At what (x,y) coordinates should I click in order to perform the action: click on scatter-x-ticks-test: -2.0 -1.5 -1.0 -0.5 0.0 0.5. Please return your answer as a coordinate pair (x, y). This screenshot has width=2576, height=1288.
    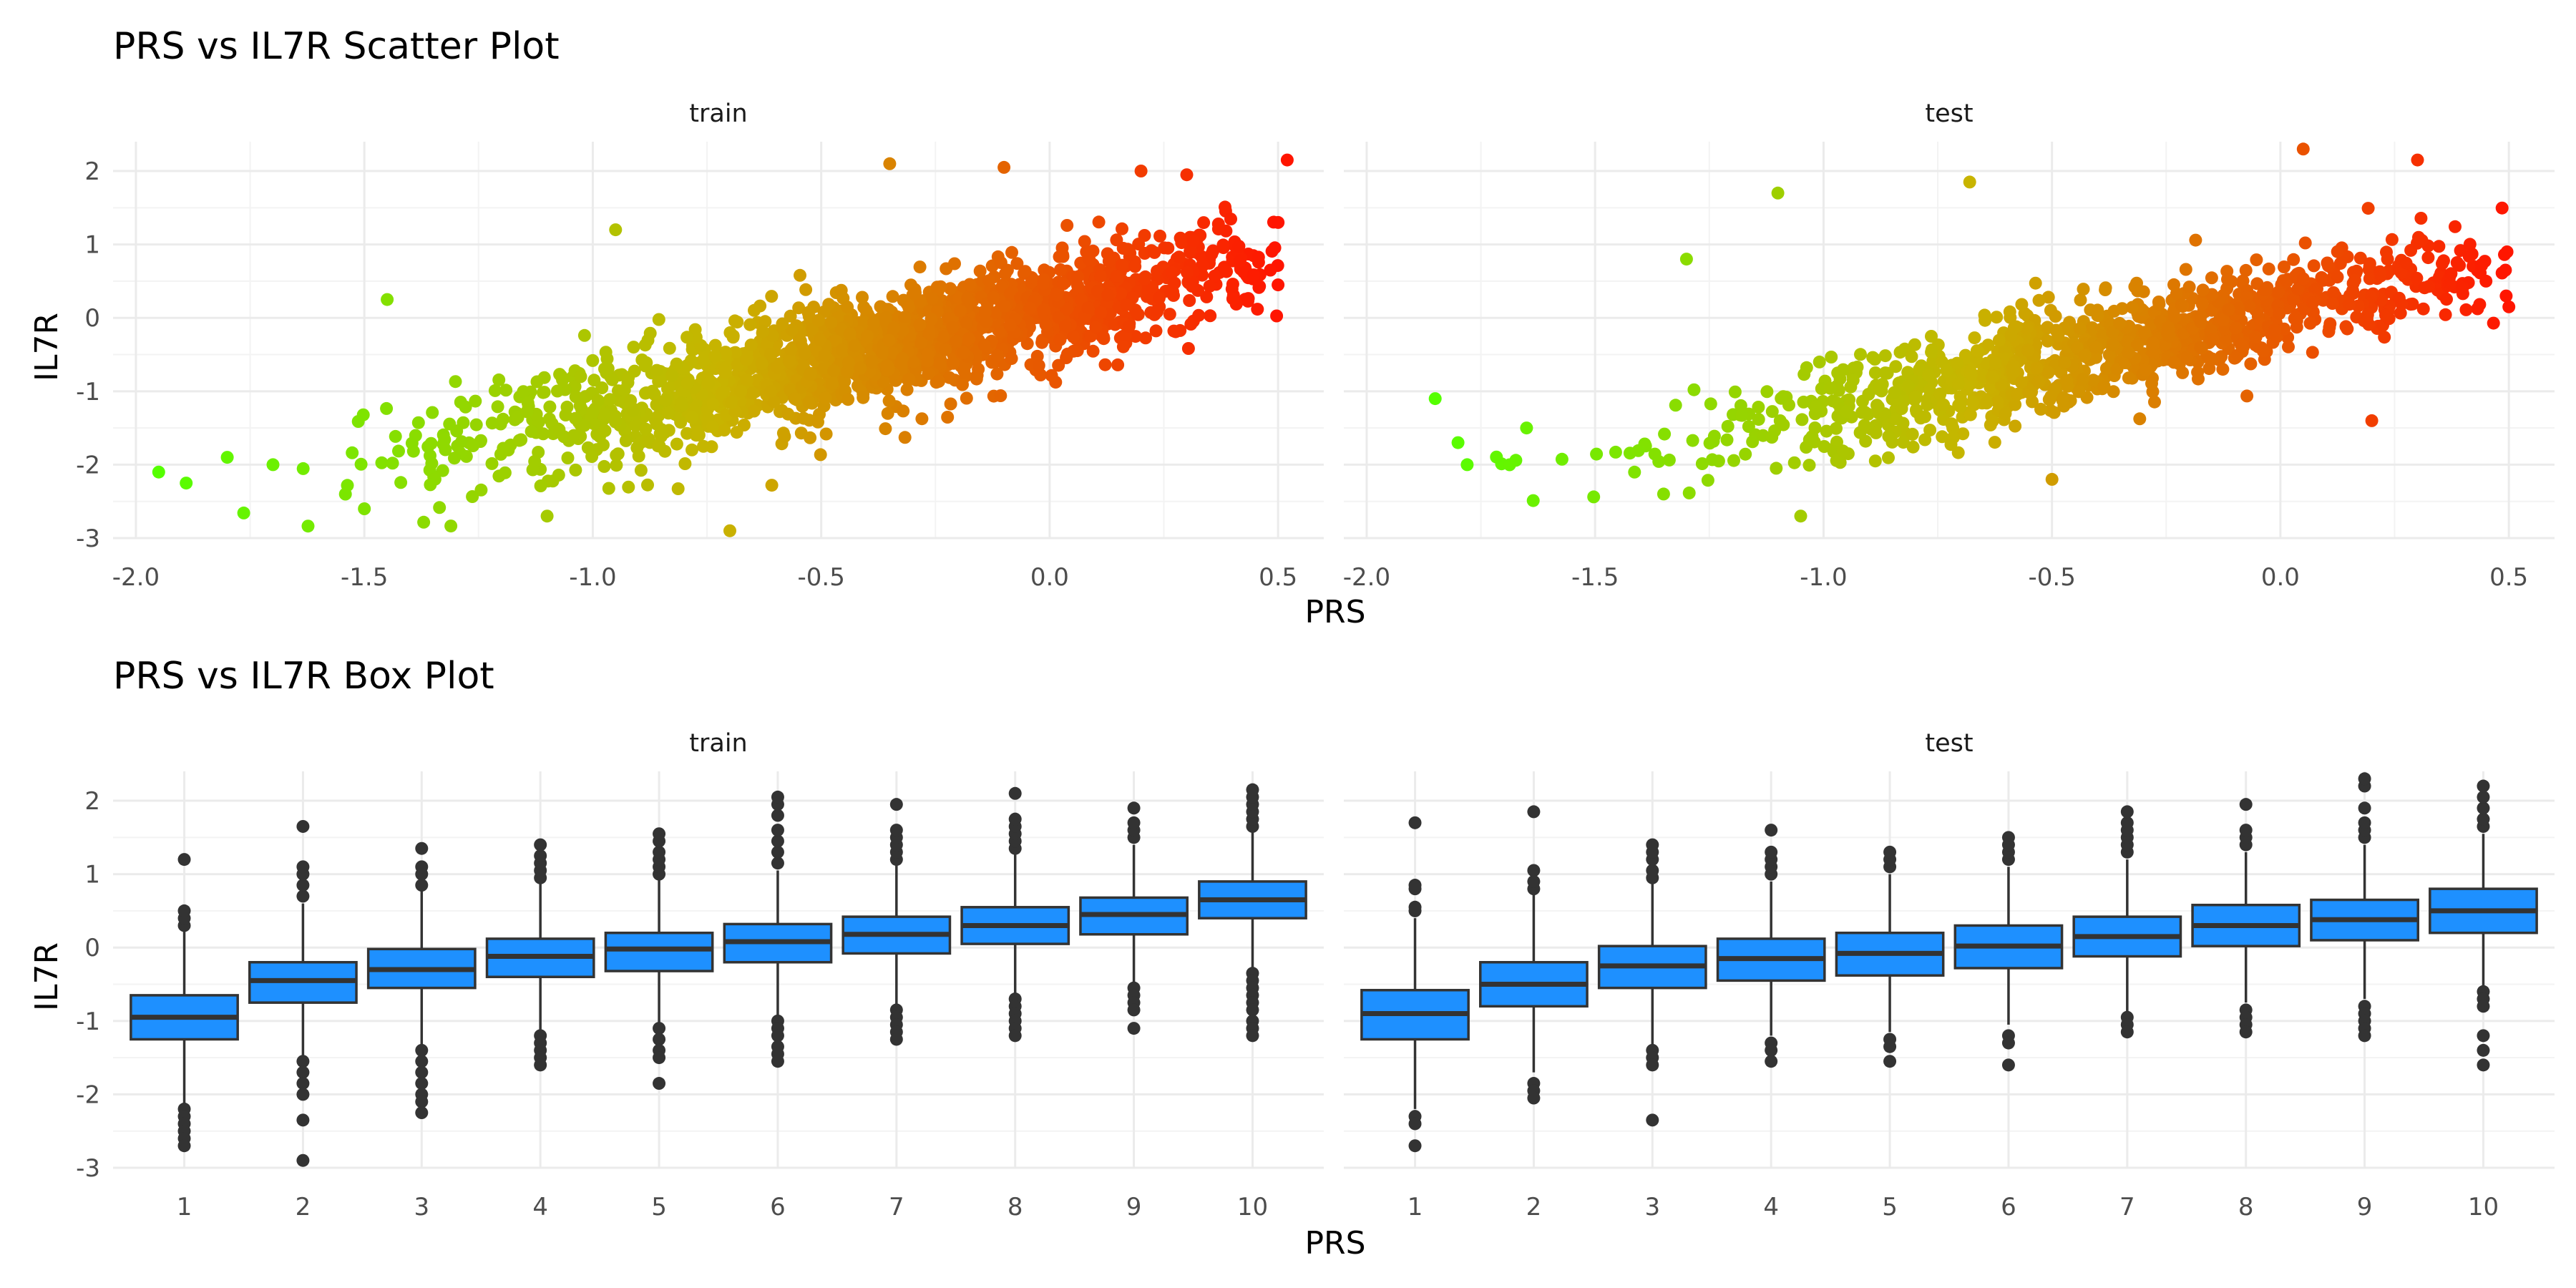
    Looking at the image, I should click on (1936, 577).